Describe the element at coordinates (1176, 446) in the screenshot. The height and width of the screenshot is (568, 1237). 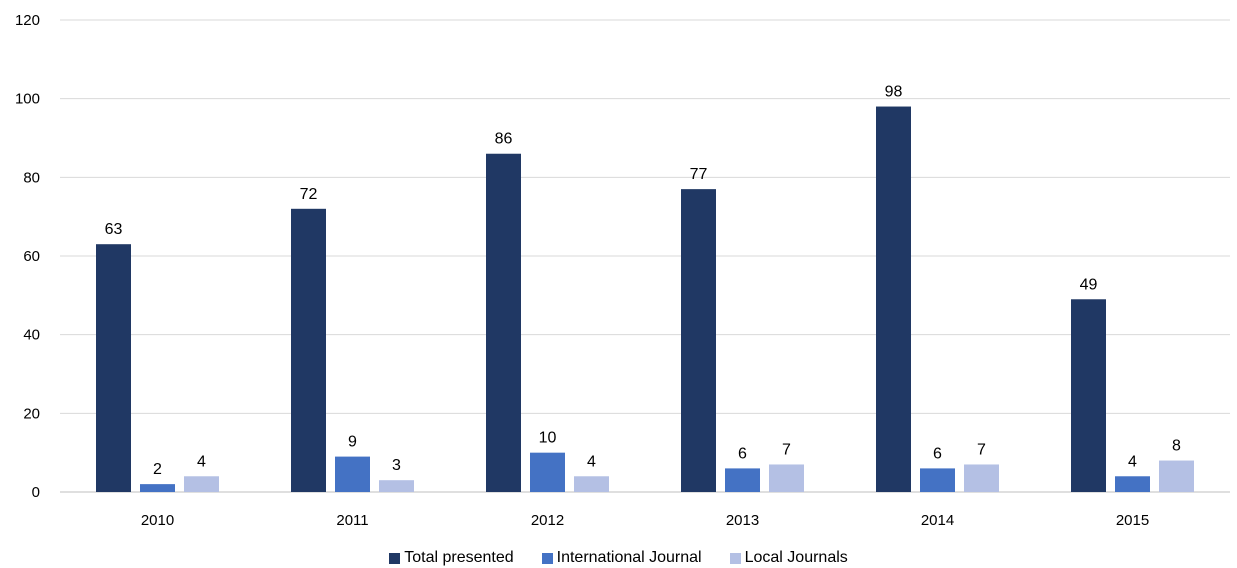
I see `data-label: 8` at that location.